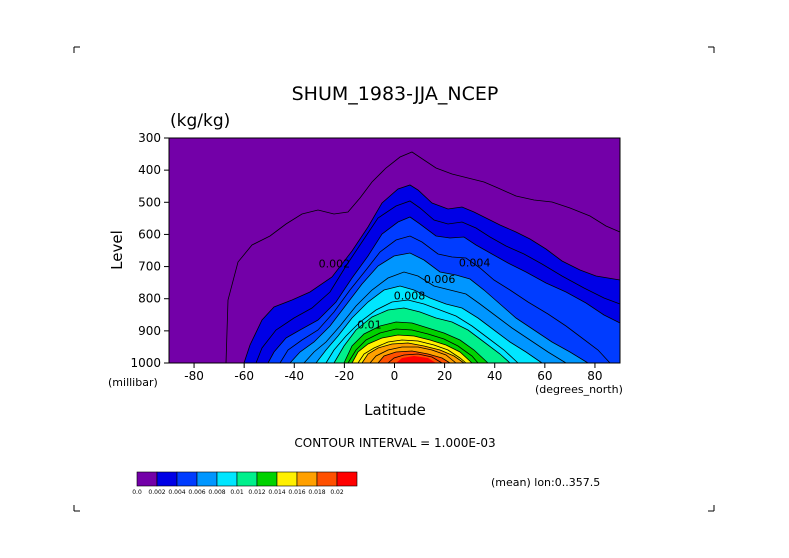 The height and width of the screenshot is (558, 789). I want to click on contour-line-0.016, so click(413, 353).